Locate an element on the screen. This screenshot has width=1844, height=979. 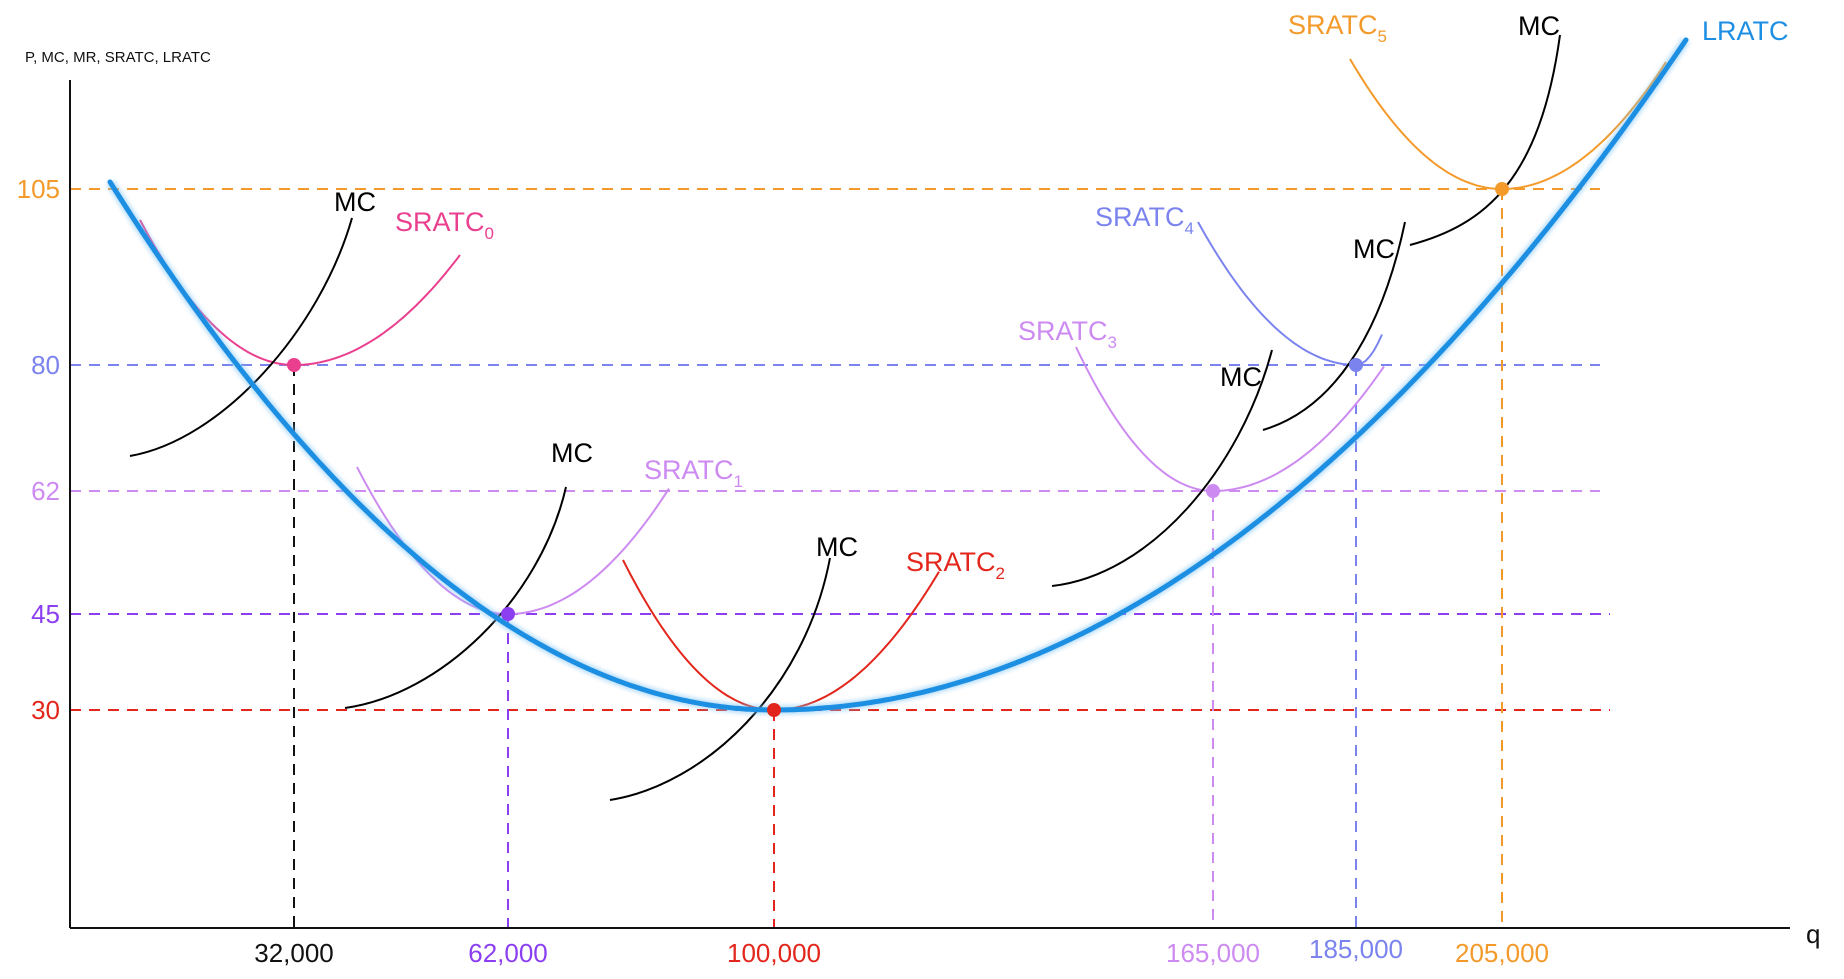
sratc-3-label: SRATC3 is located at coordinates (1067, 334).